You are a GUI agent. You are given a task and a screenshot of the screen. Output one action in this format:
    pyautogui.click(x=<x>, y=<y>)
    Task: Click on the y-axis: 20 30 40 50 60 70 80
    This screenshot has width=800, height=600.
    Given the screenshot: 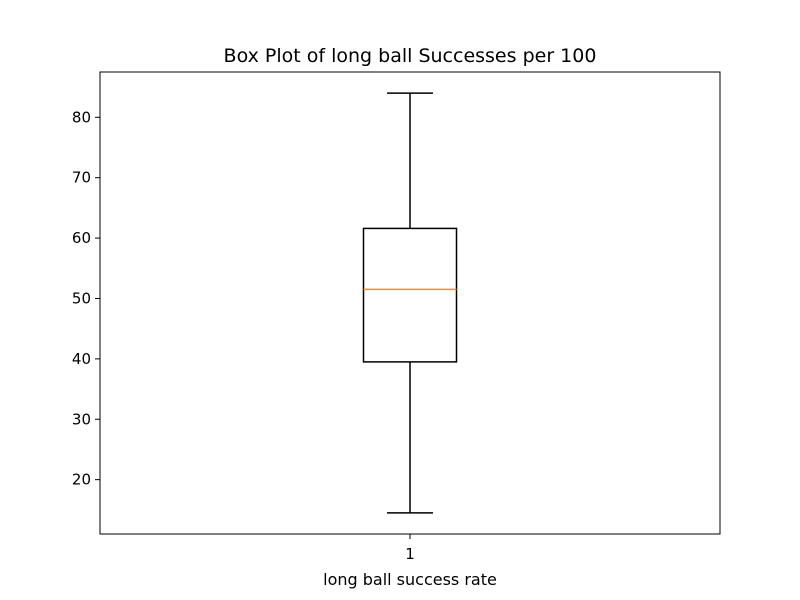 What is the action you would take?
    pyautogui.click(x=86, y=298)
    